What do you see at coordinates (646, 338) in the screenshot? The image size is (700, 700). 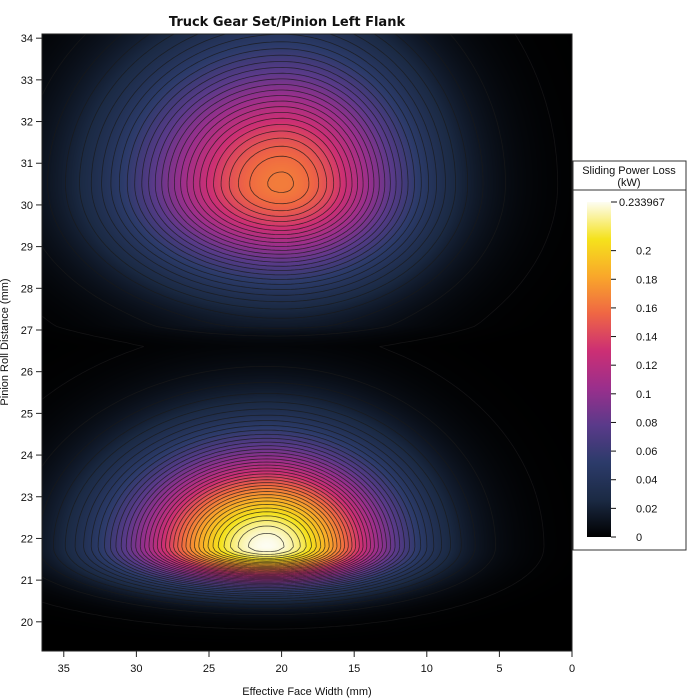 I see `colorbar-tick-label: 0.14` at bounding box center [646, 338].